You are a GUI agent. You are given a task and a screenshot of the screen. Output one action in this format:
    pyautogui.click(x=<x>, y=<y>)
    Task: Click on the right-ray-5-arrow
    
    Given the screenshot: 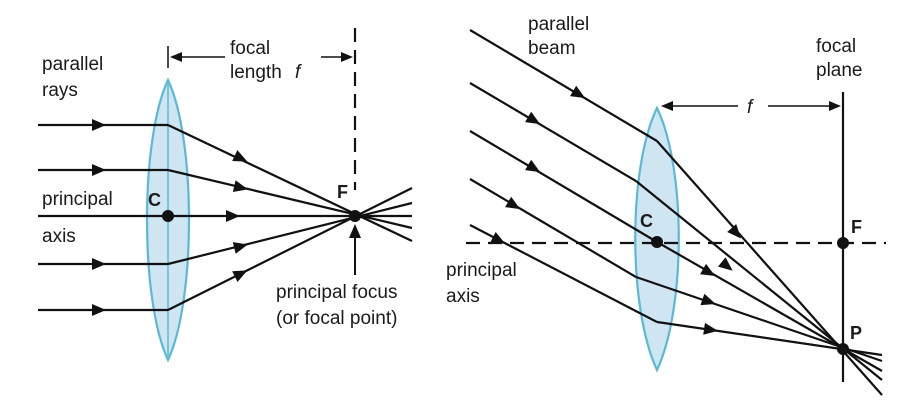 What is the action you would take?
    pyautogui.click(x=498, y=237)
    